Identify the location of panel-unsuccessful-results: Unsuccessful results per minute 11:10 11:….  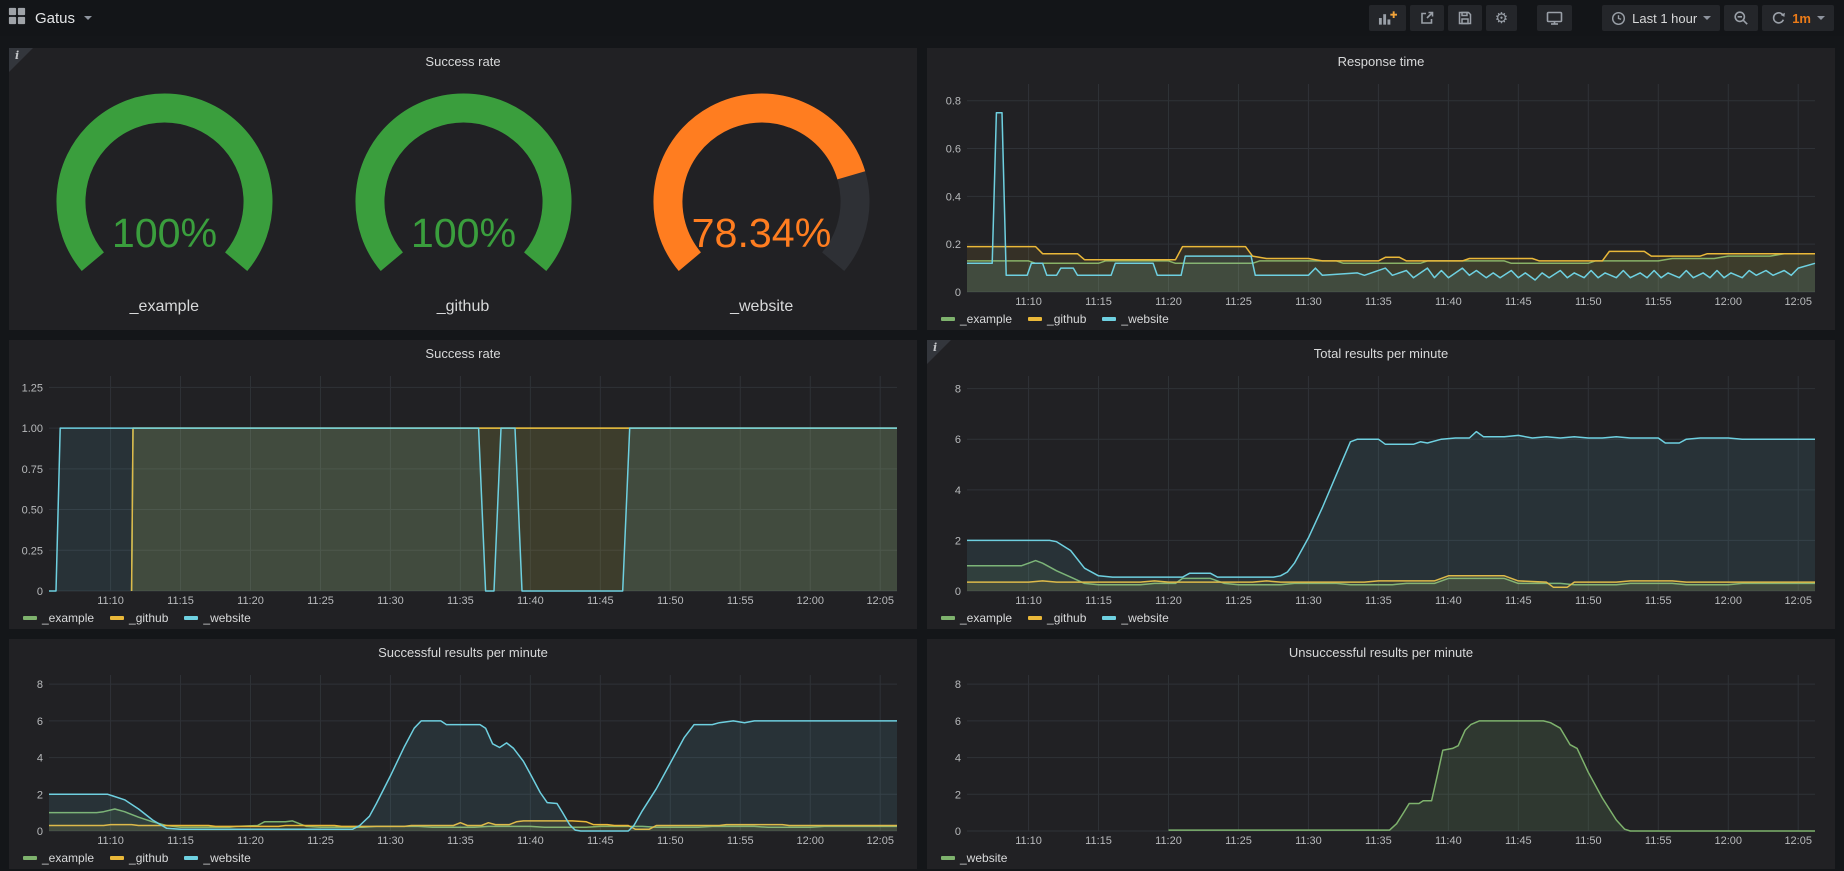
(1381, 754).